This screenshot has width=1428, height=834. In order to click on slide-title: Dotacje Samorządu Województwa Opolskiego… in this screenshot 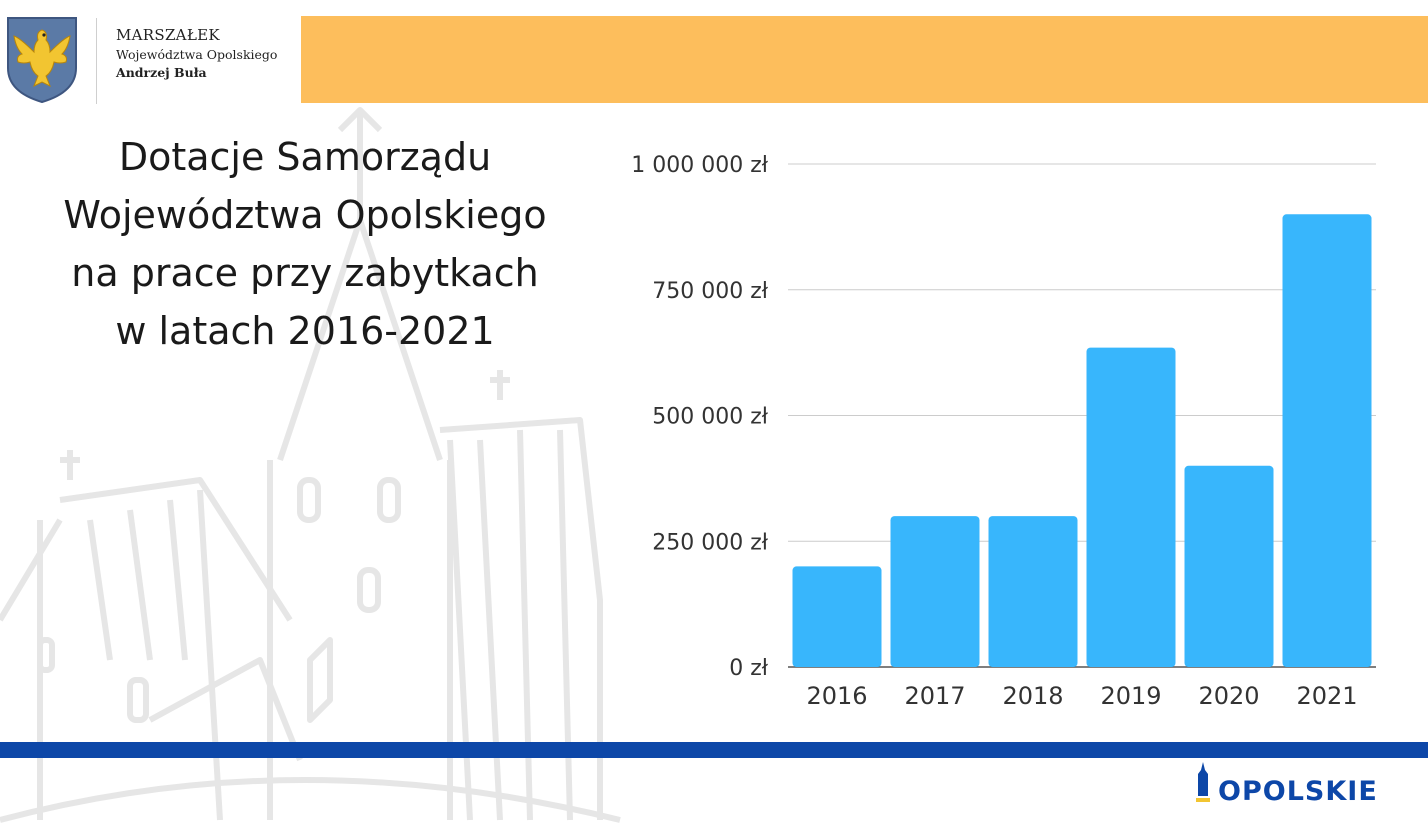, I will do `click(305, 244)`.